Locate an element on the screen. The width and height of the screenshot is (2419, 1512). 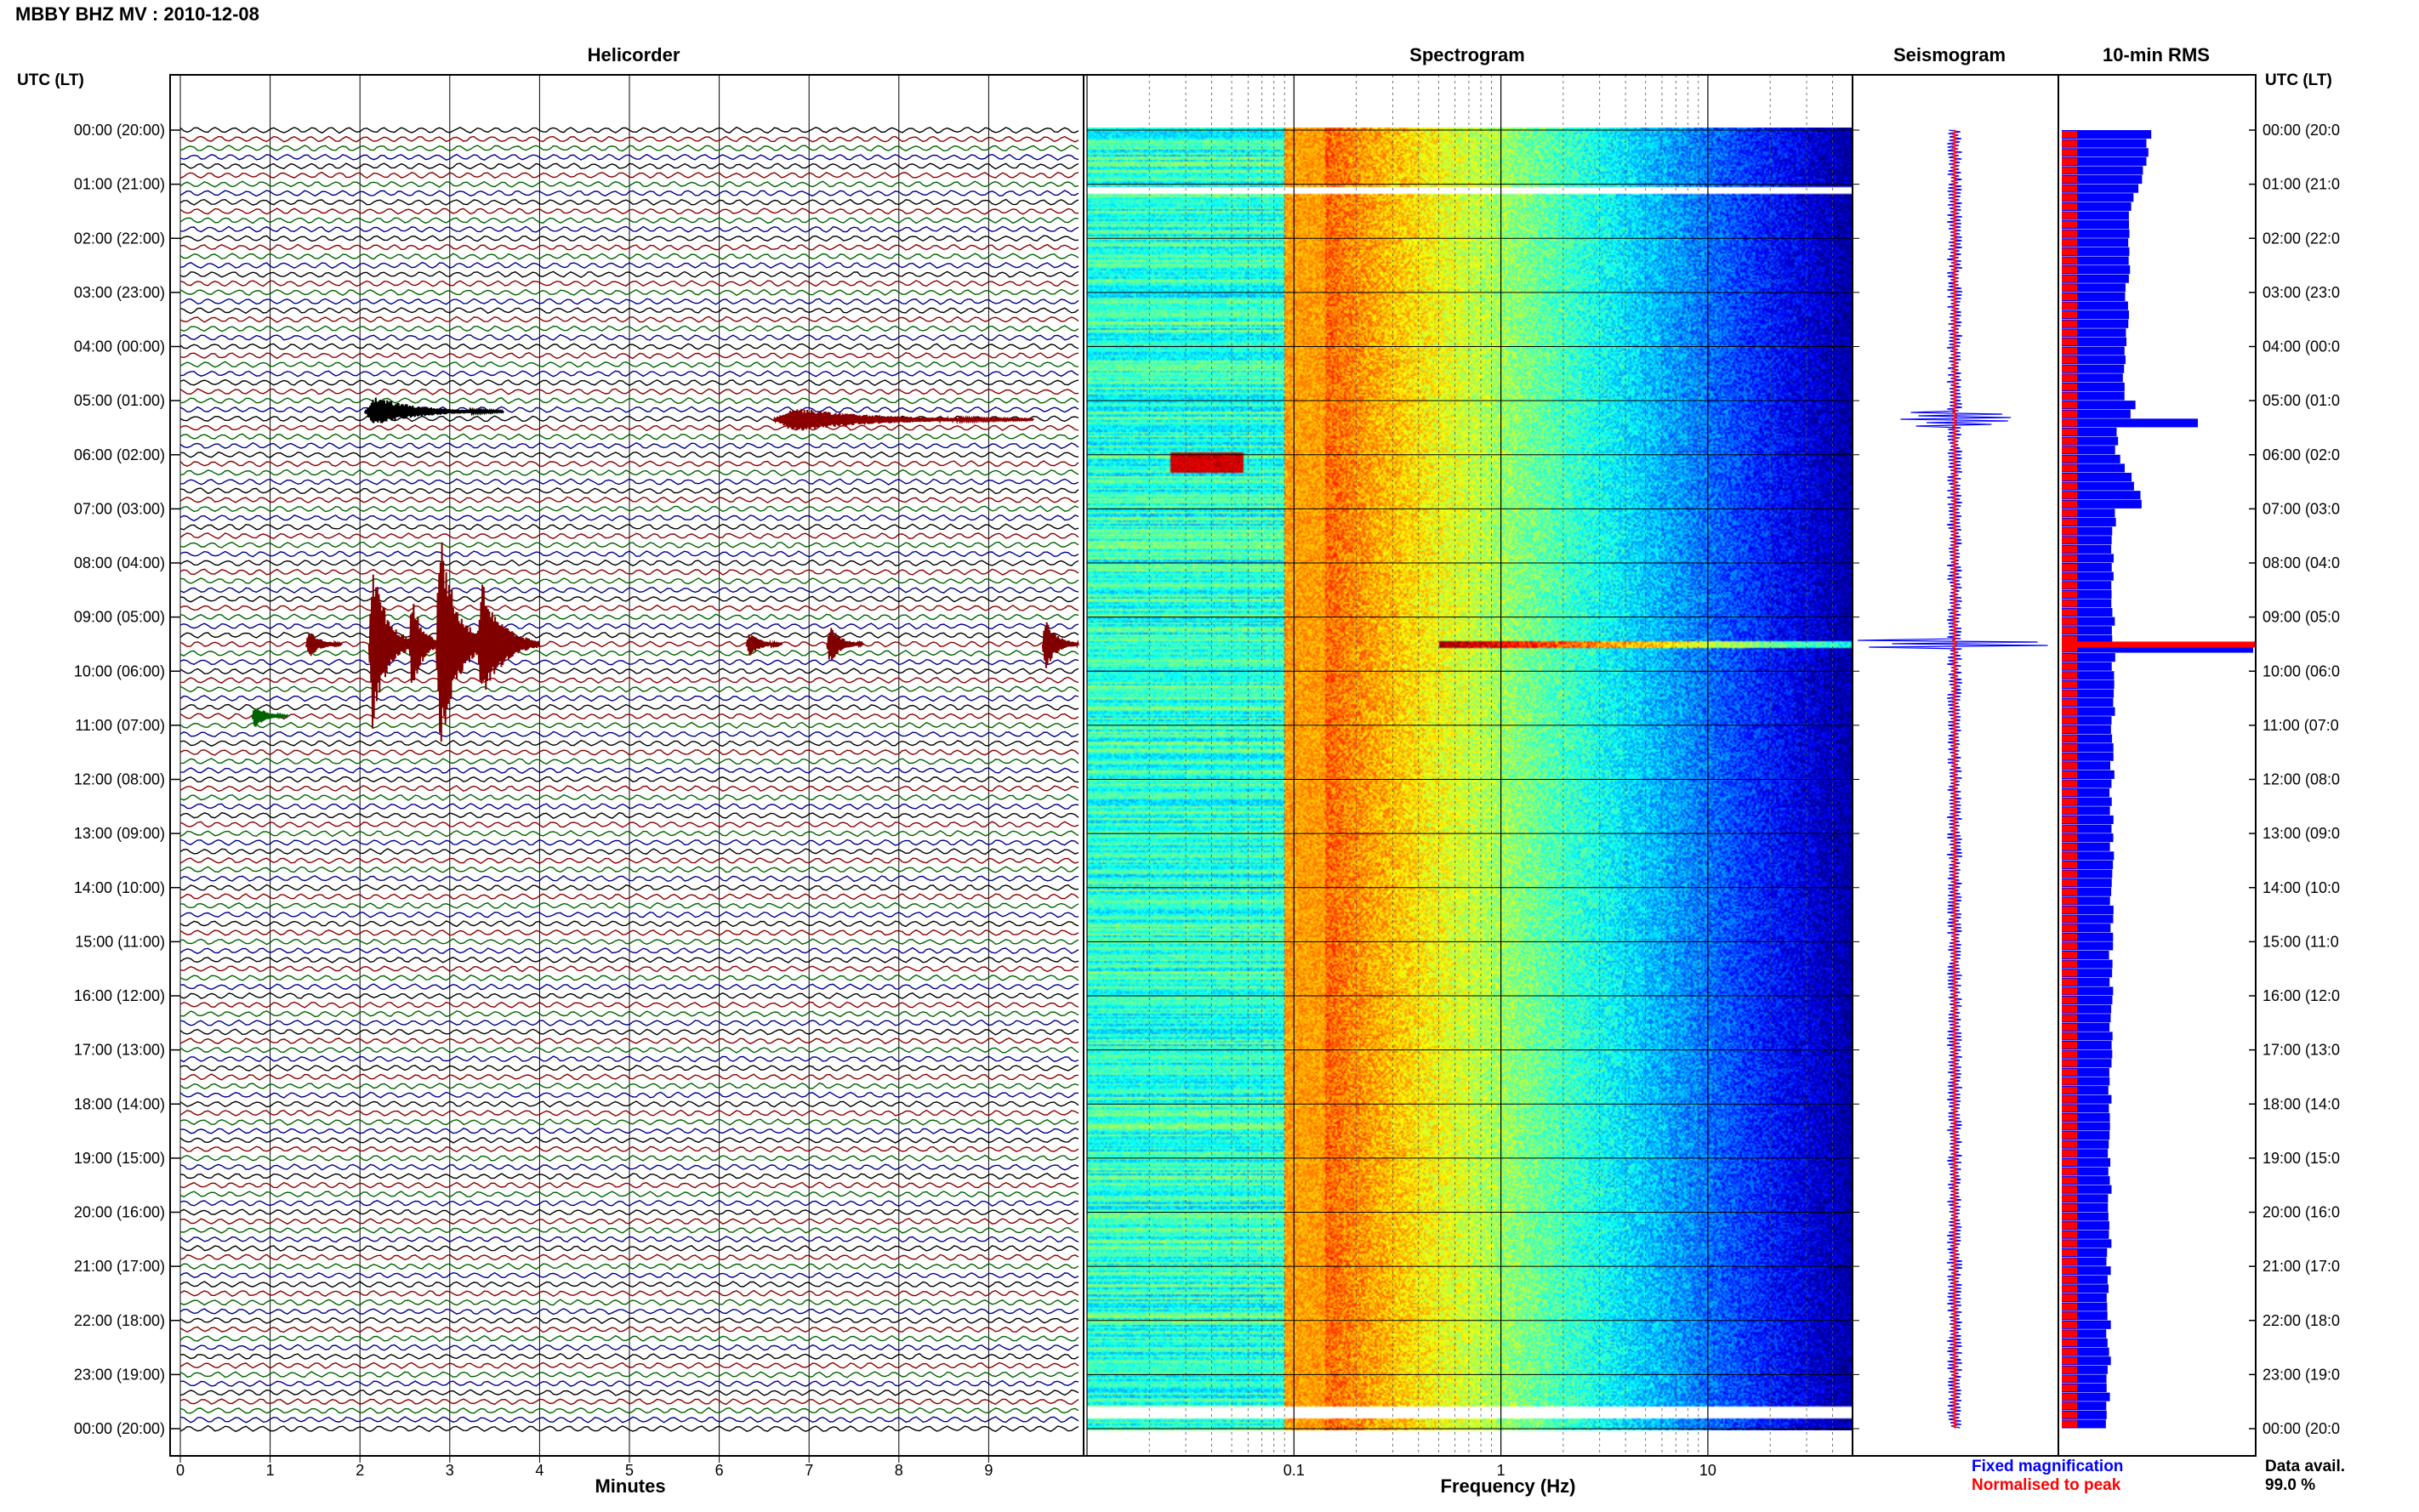
hour-tick-label-right: 22:00 (18:0 is located at coordinates (2301, 1320).